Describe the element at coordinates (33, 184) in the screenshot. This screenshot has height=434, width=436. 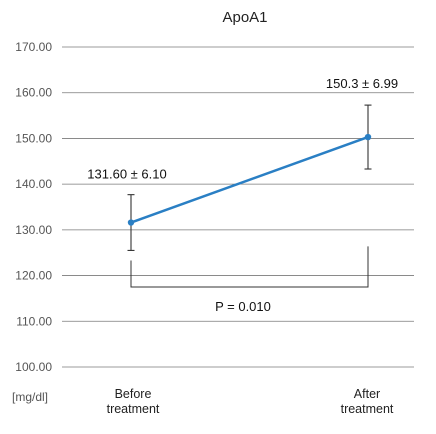
I see `y-tick-label: 140.00` at that location.